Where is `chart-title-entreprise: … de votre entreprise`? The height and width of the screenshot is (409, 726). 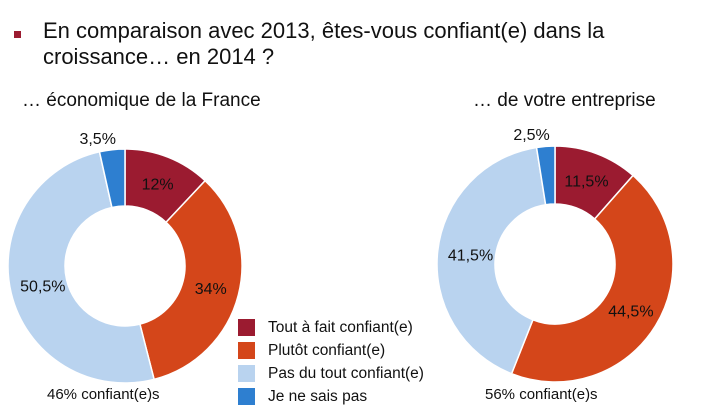
chart-title-entreprise: … de votre entreprise is located at coordinates (564, 100).